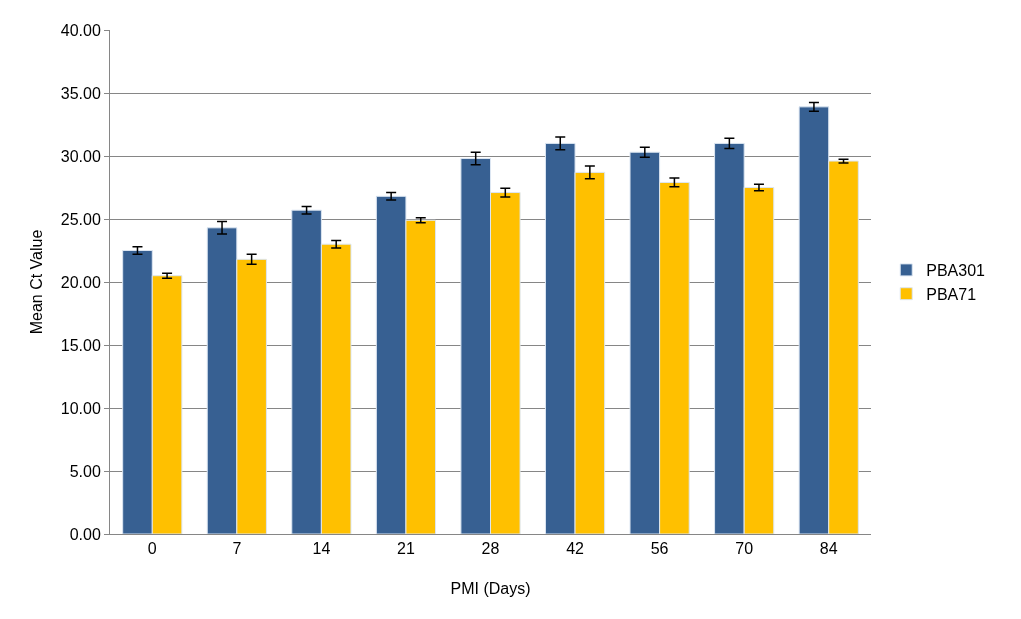 The image size is (1021, 619). What do you see at coordinates (490, 588) in the screenshot?
I see `x-axis-title: PMI (Days)` at bounding box center [490, 588].